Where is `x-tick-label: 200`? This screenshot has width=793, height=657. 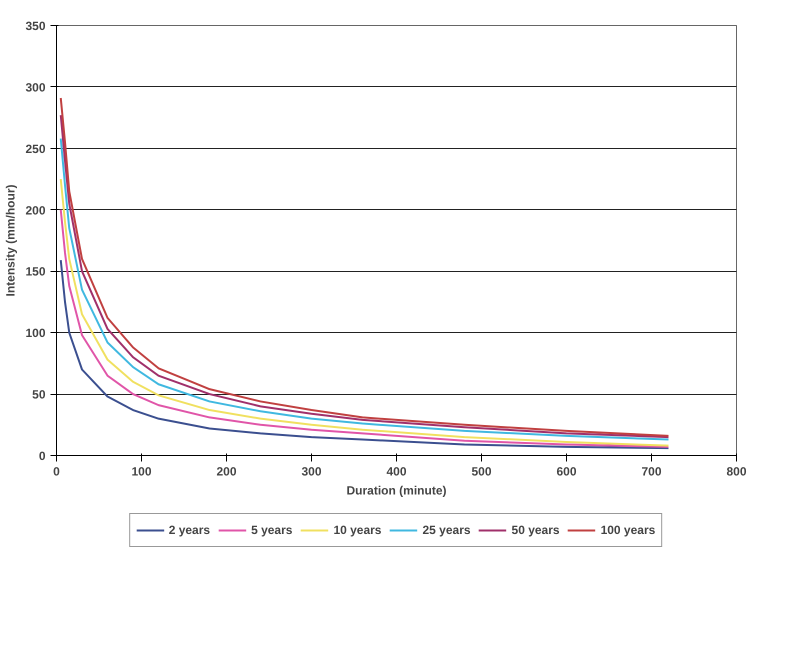 x-tick-label: 200 is located at coordinates (226, 471).